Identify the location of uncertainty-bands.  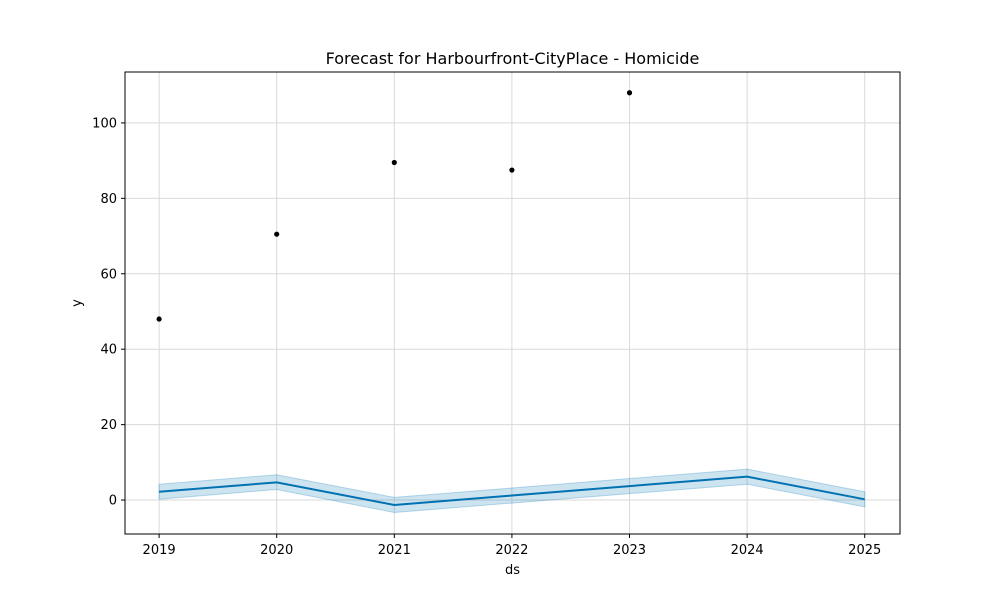
(512, 491).